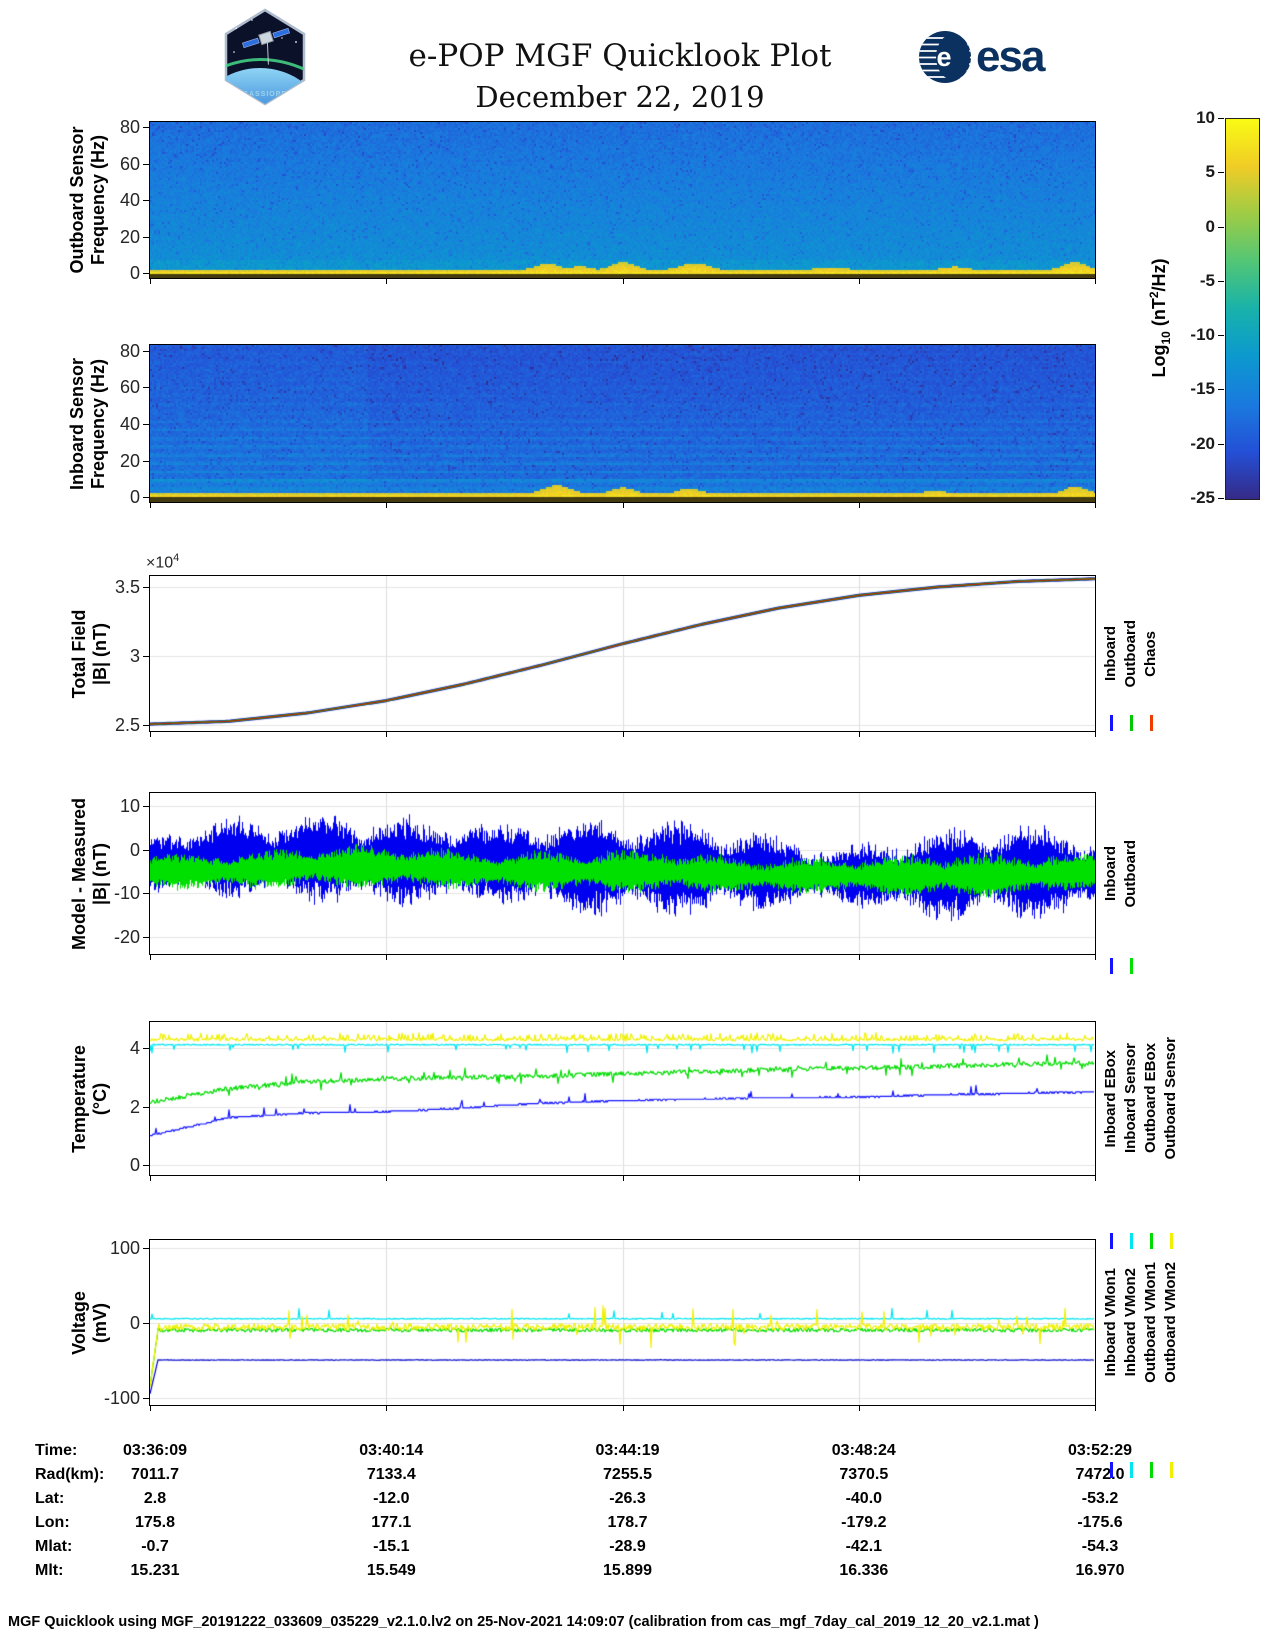 This screenshot has width=1275, height=1650. I want to click on y-tick-label: 3.5, so click(127, 587).